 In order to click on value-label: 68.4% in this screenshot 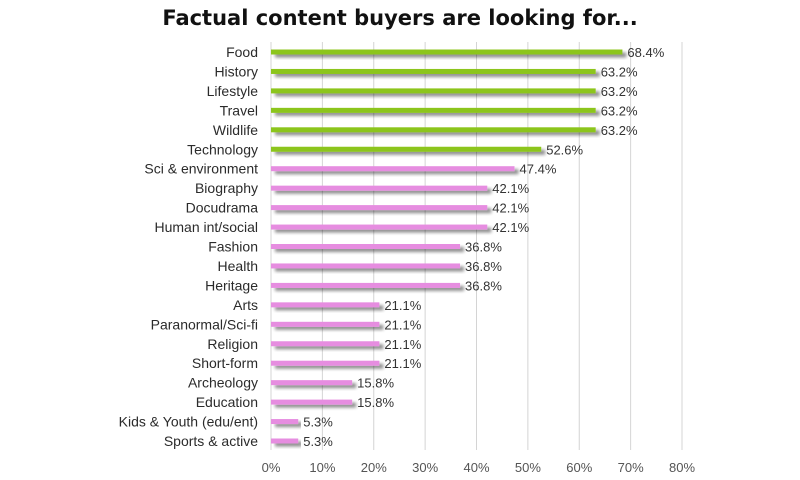, I will do `click(645, 52)`.